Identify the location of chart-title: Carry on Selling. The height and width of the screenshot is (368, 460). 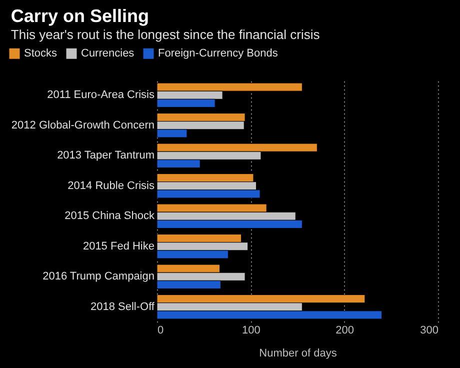
(79, 16).